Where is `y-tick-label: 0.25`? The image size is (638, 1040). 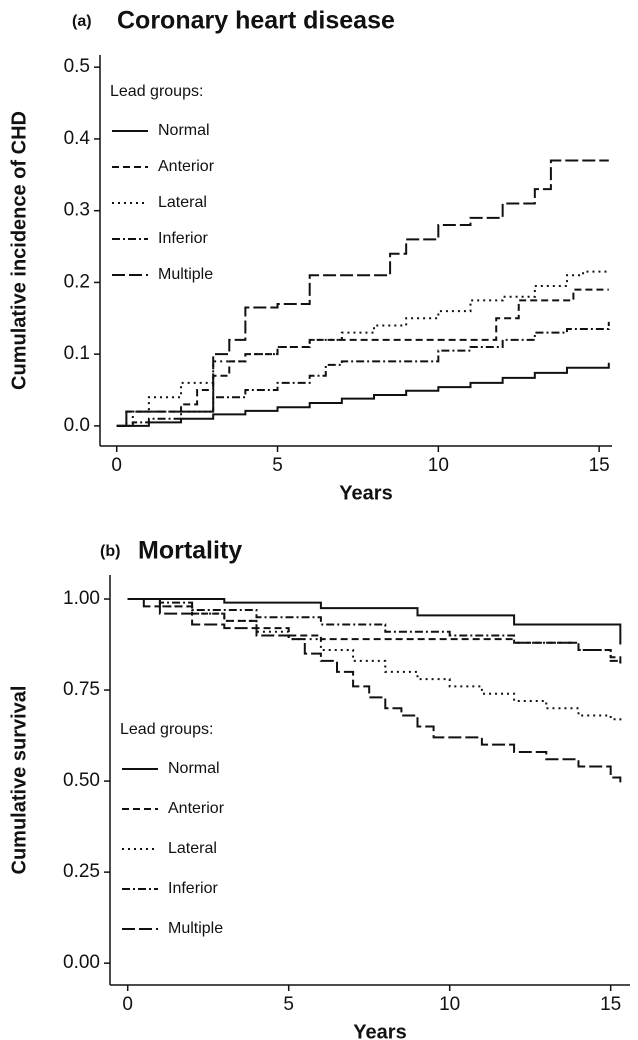 y-tick-label: 0.25 is located at coordinates (81, 871).